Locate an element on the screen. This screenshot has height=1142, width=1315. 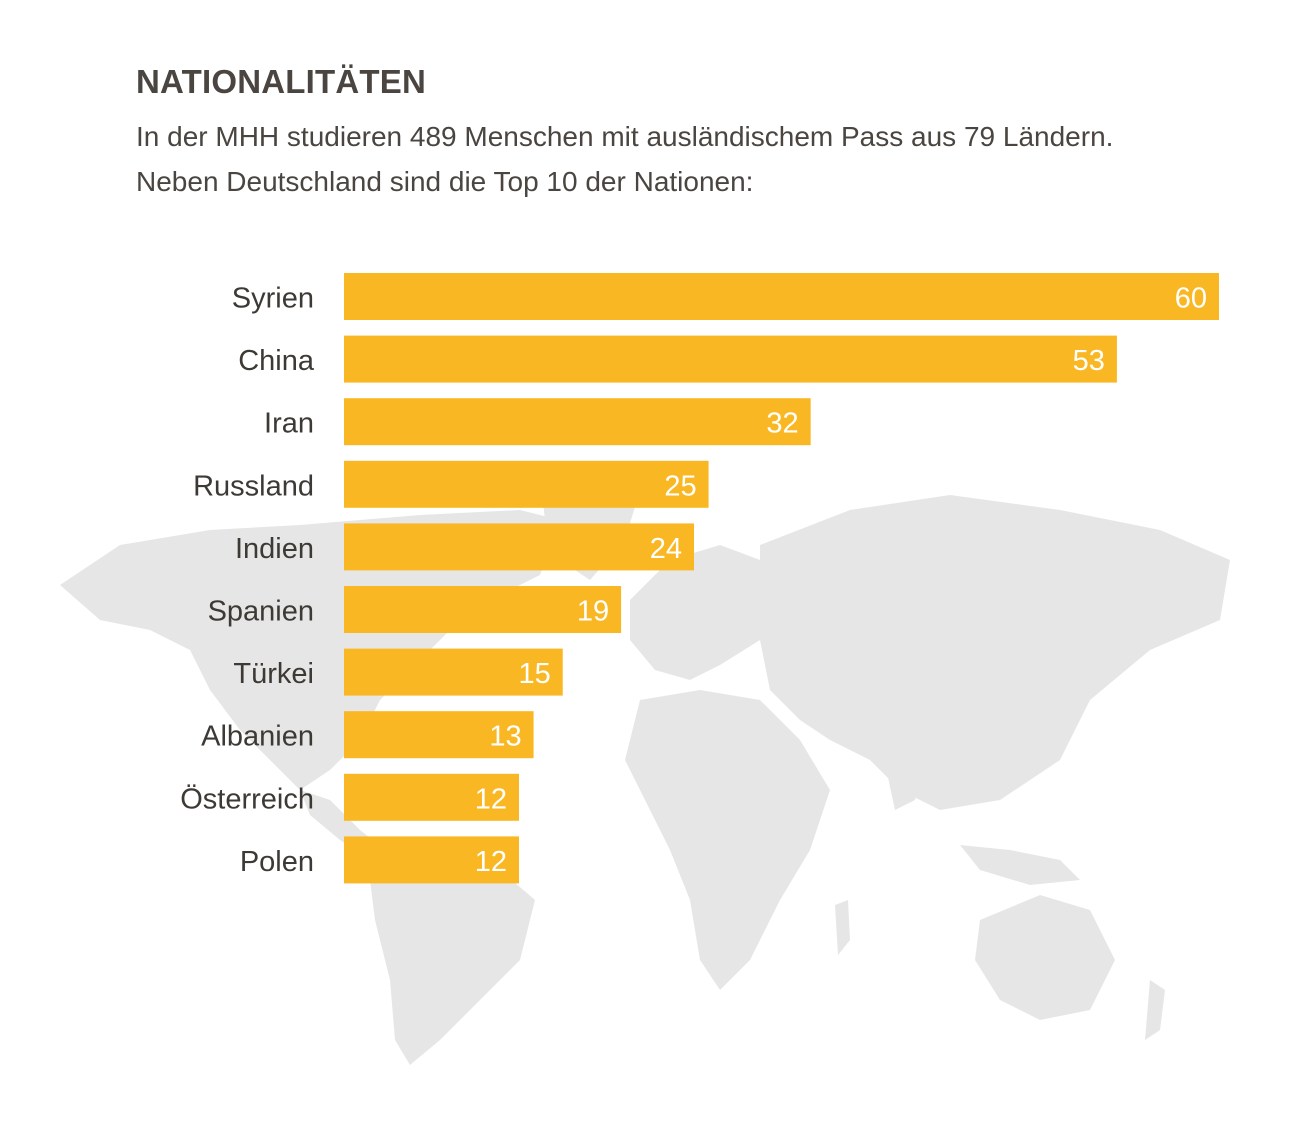
north-america-shape is located at coordinates (310, 650).